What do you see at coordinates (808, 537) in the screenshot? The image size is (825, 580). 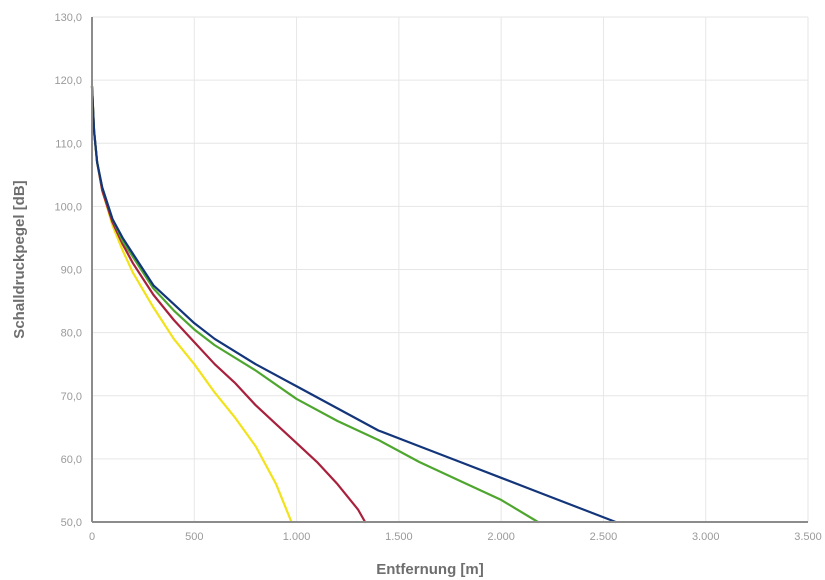 I see `x-tick-label: 3.500` at bounding box center [808, 537].